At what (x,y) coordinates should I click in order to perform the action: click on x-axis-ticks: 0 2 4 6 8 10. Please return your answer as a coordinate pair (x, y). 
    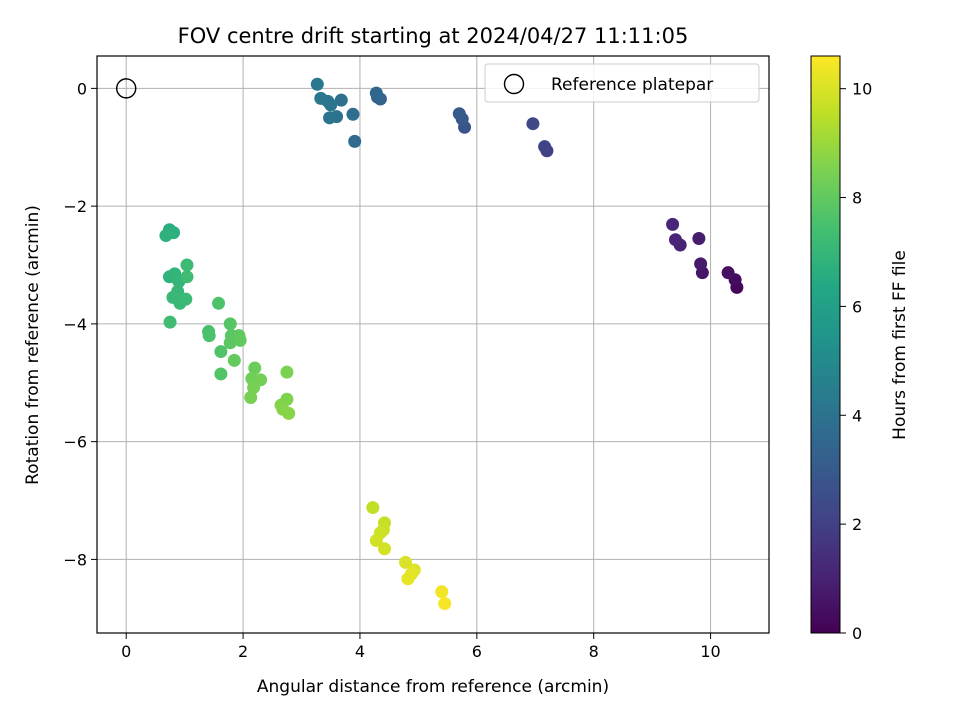
    Looking at the image, I should click on (421, 647).